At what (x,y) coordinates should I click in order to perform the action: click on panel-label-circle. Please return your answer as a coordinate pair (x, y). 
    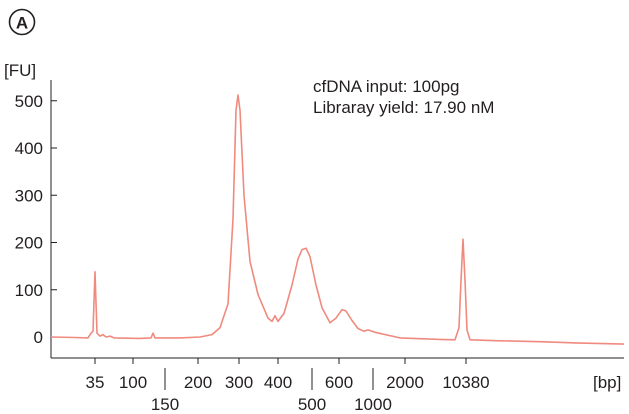
    Looking at the image, I should click on (22, 22).